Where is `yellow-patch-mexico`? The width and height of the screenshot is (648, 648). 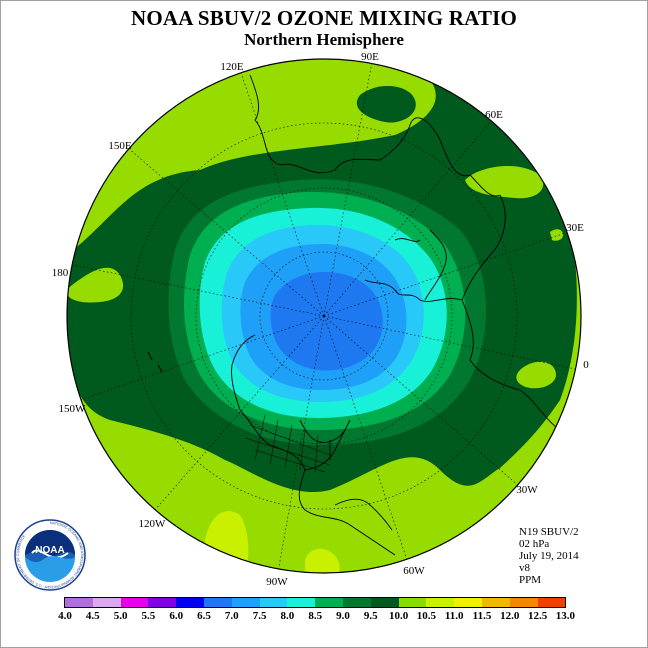
yellow-patch-mexico is located at coordinates (322, 560).